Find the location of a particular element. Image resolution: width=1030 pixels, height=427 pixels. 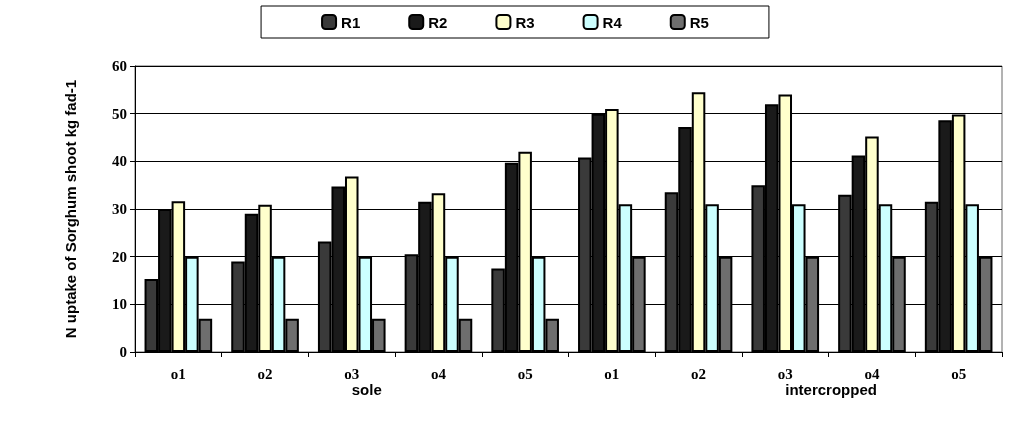

legend-label: R1 is located at coordinates (351, 22).